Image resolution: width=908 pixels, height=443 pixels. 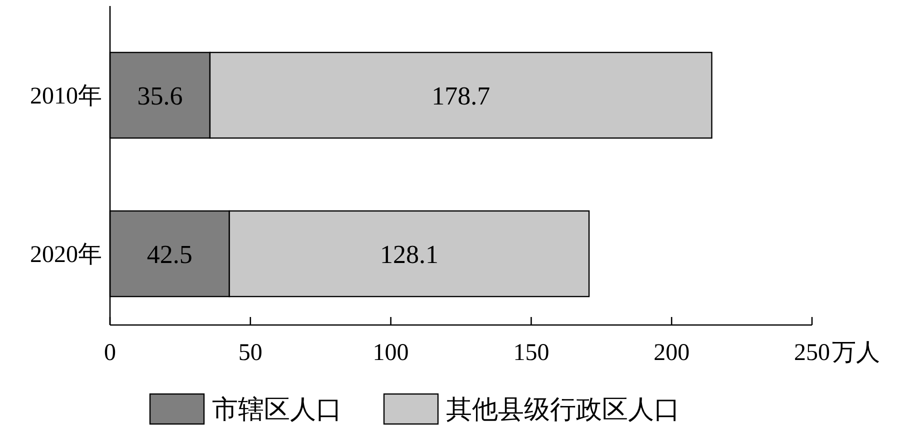 I want to click on y-tick-label: 2010年, so click(x=66, y=96).